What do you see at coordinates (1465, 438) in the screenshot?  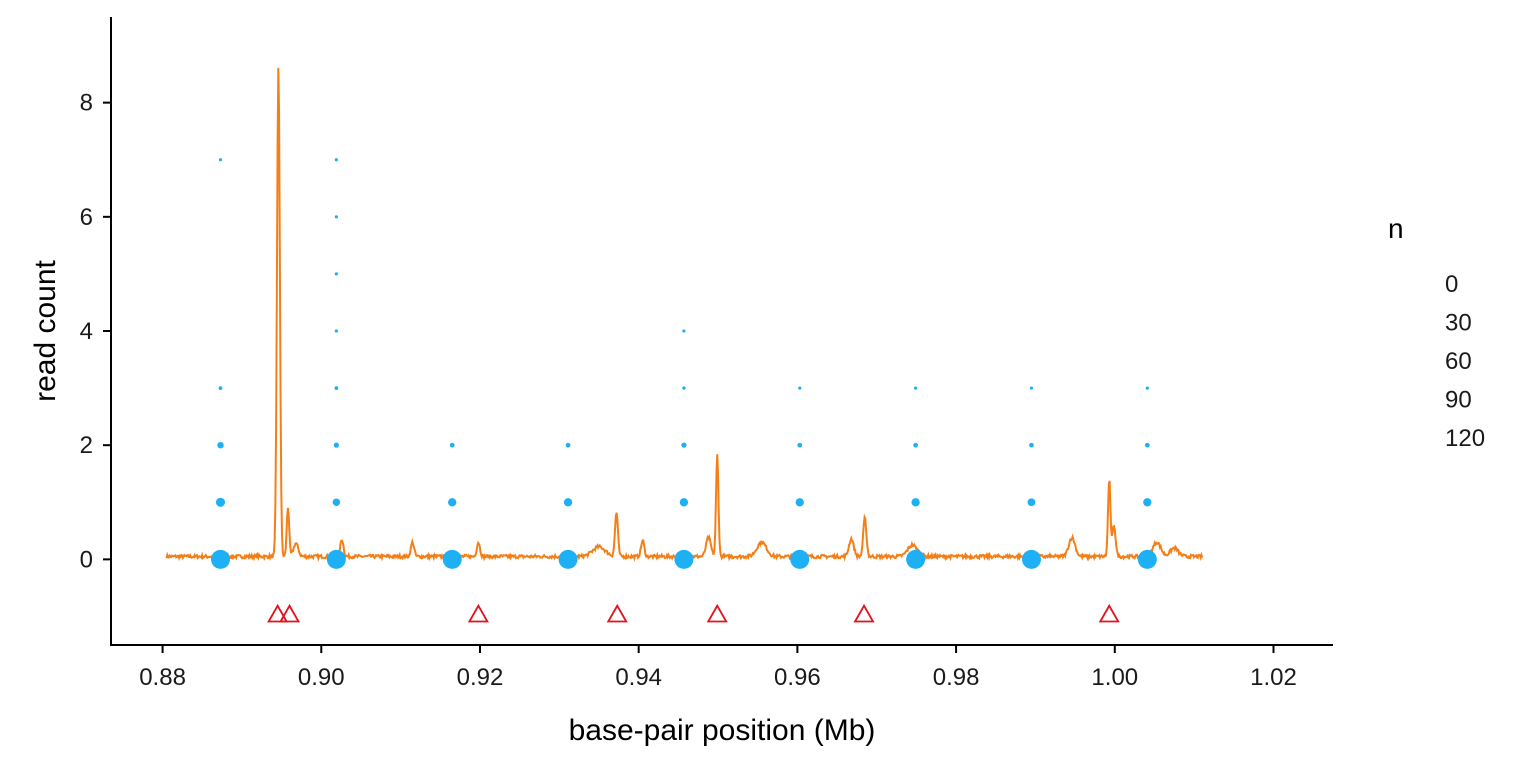 I see `legend-entry-label: 120` at bounding box center [1465, 438].